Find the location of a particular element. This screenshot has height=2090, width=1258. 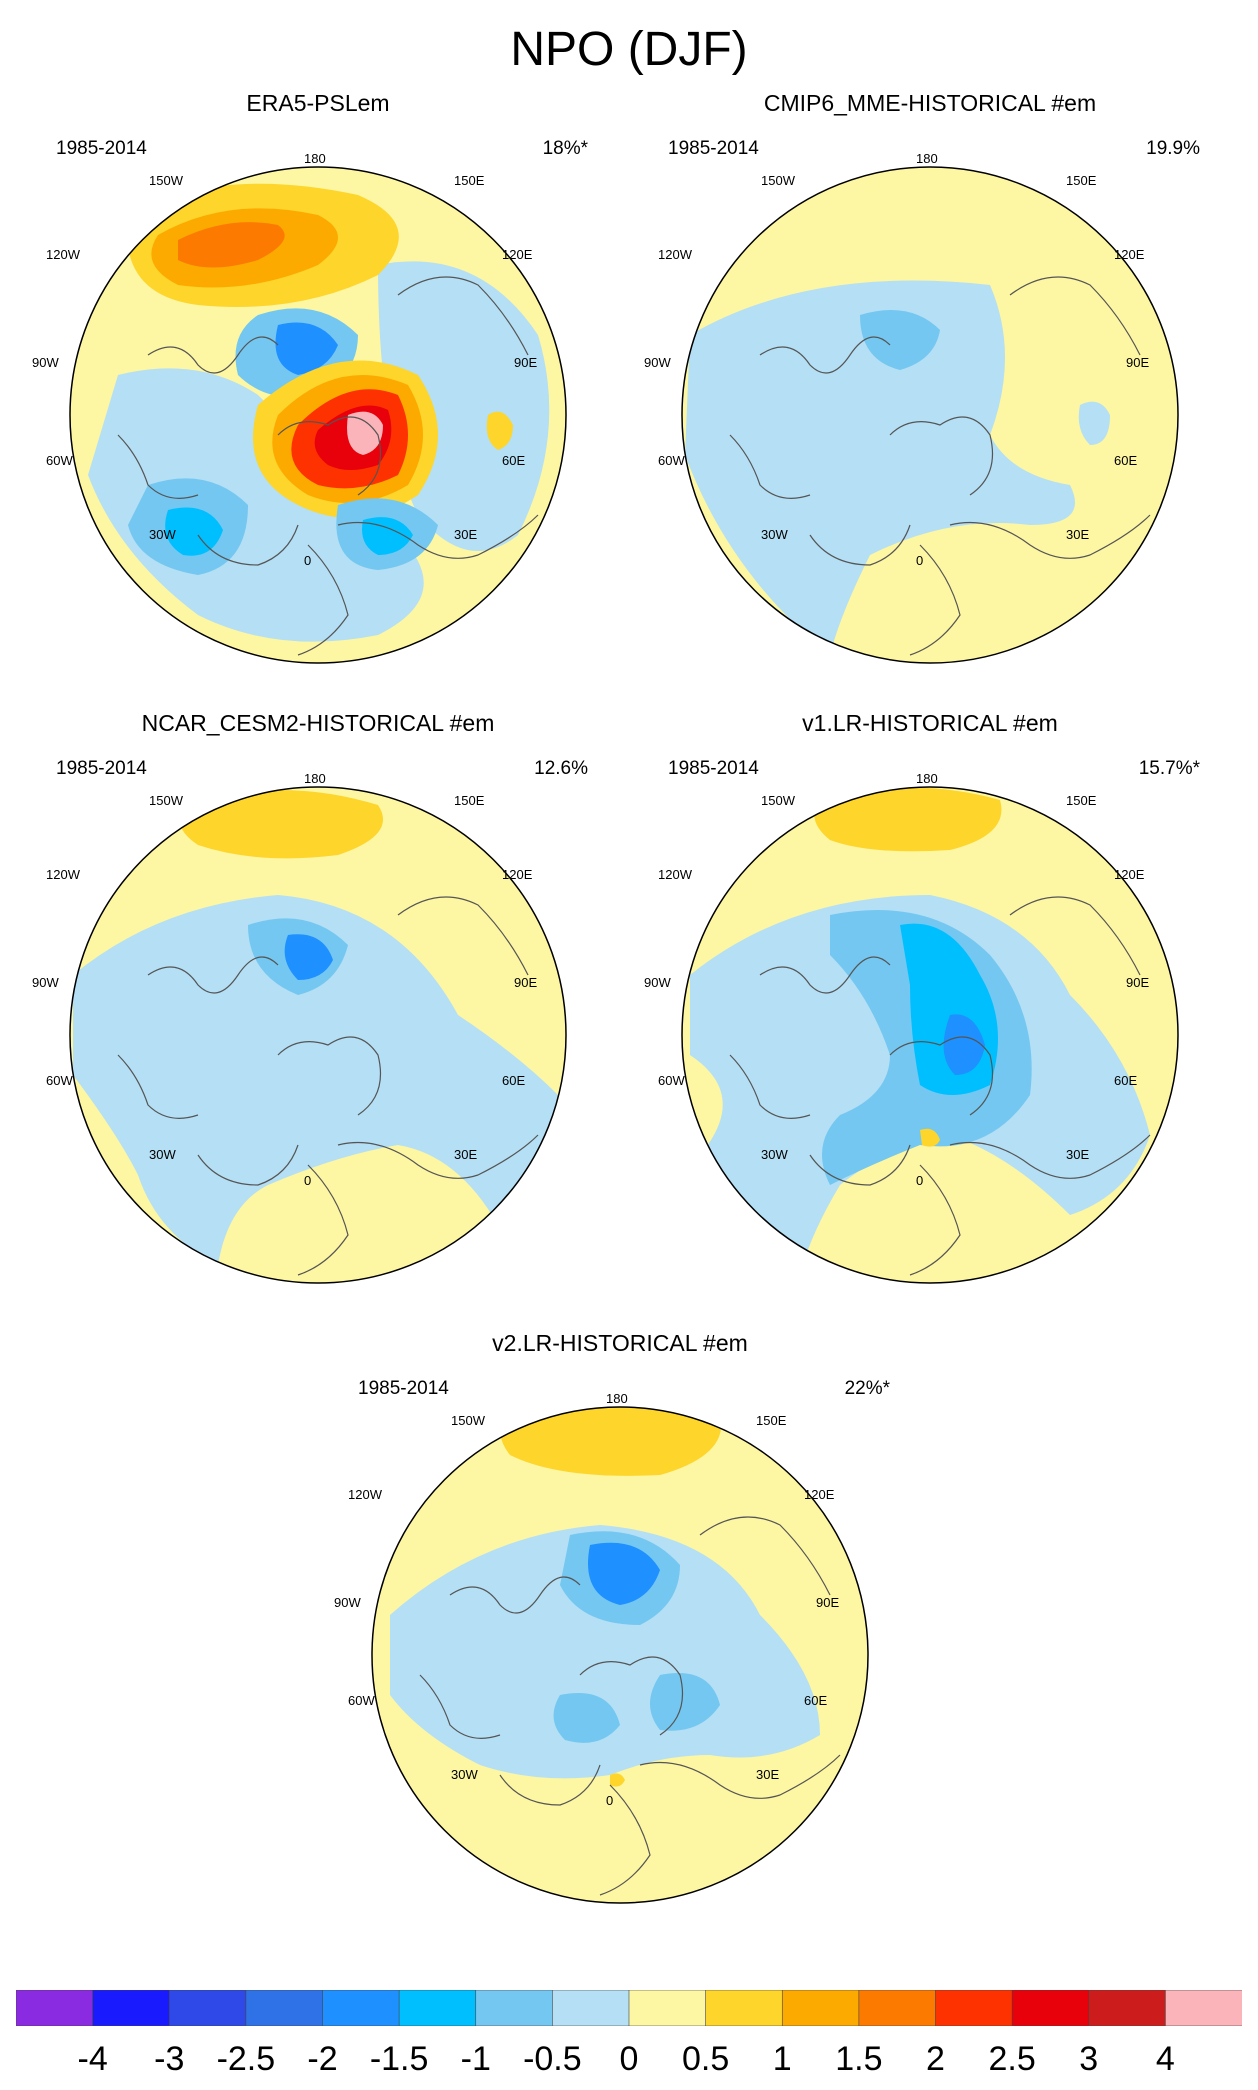

panel-explained-variance: 19.9% is located at coordinates (1173, 148).